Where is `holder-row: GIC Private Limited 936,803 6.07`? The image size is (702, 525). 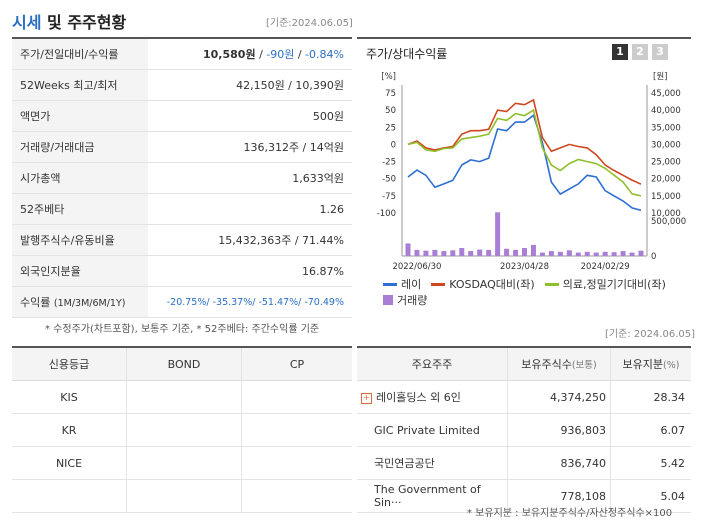
holder-row: GIC Private Limited 936,803 6.07 is located at coordinates (524, 430).